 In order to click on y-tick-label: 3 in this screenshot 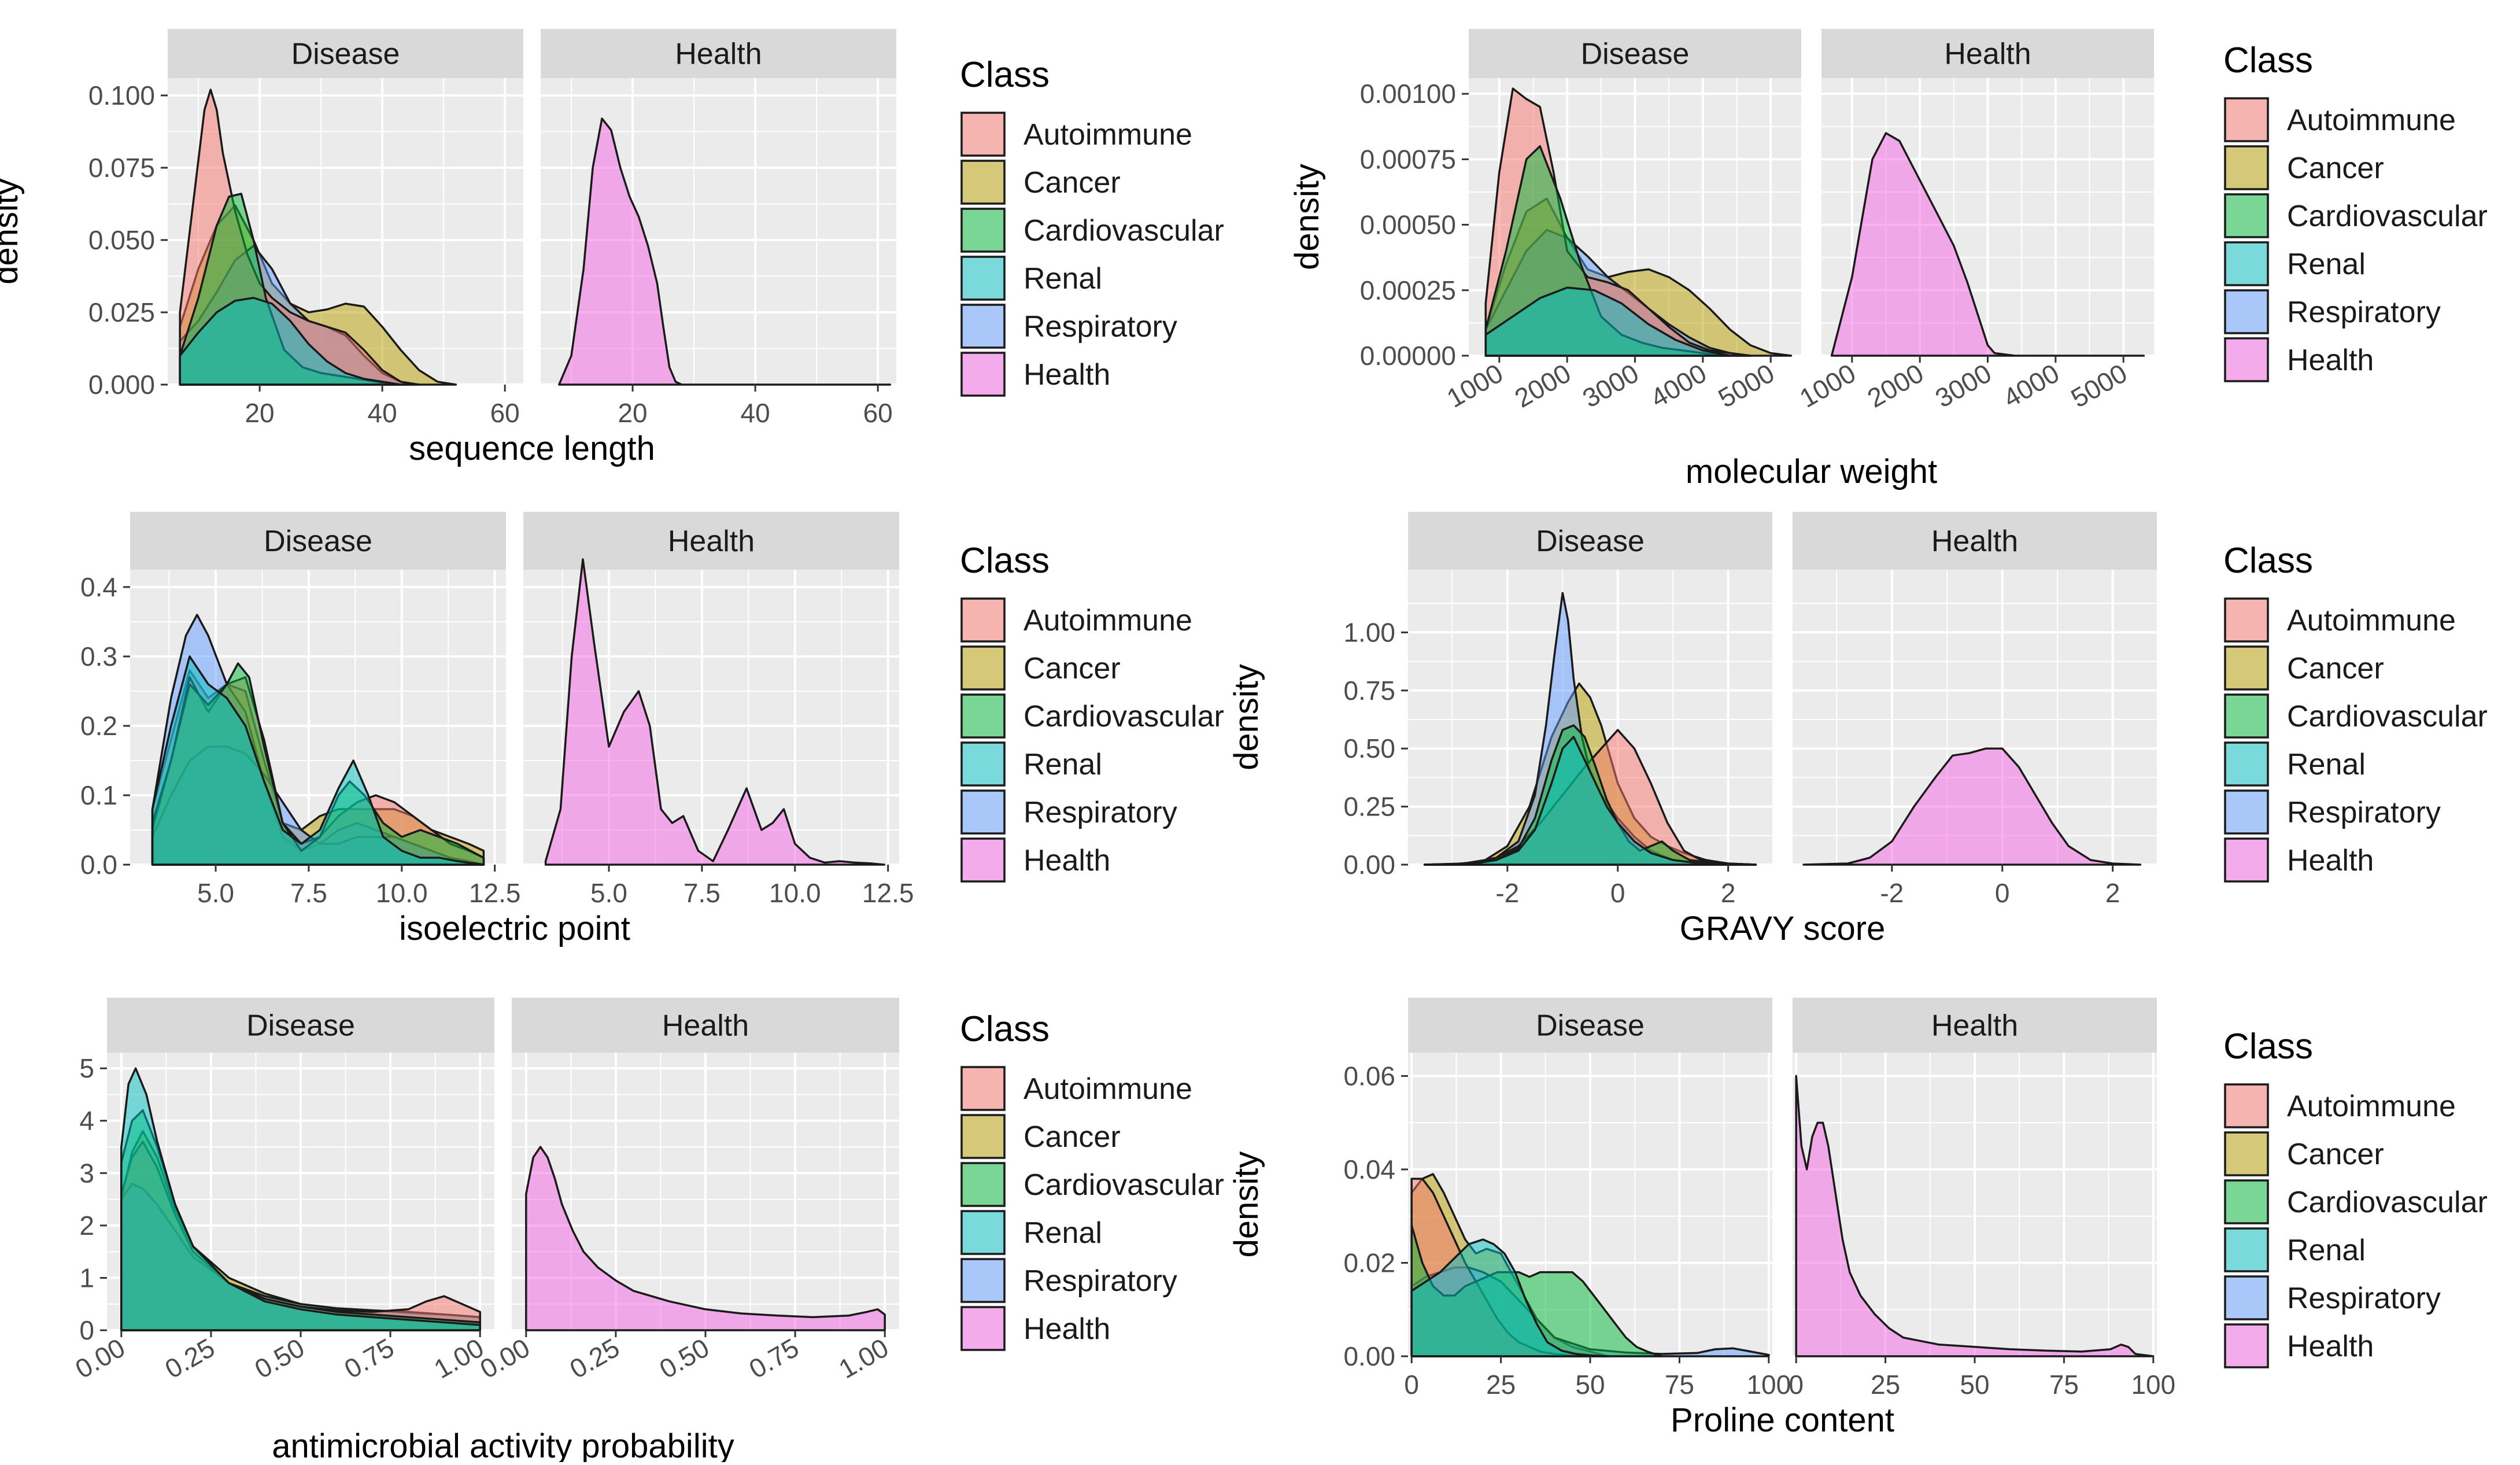, I will do `click(86, 1173)`.